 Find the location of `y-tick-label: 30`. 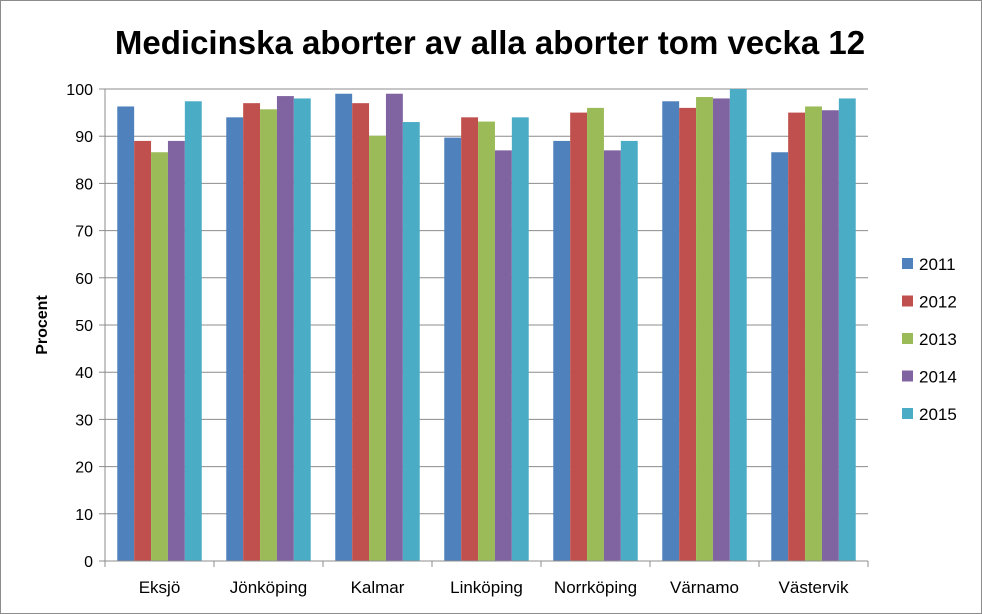

y-tick-label: 30 is located at coordinates (84, 420).